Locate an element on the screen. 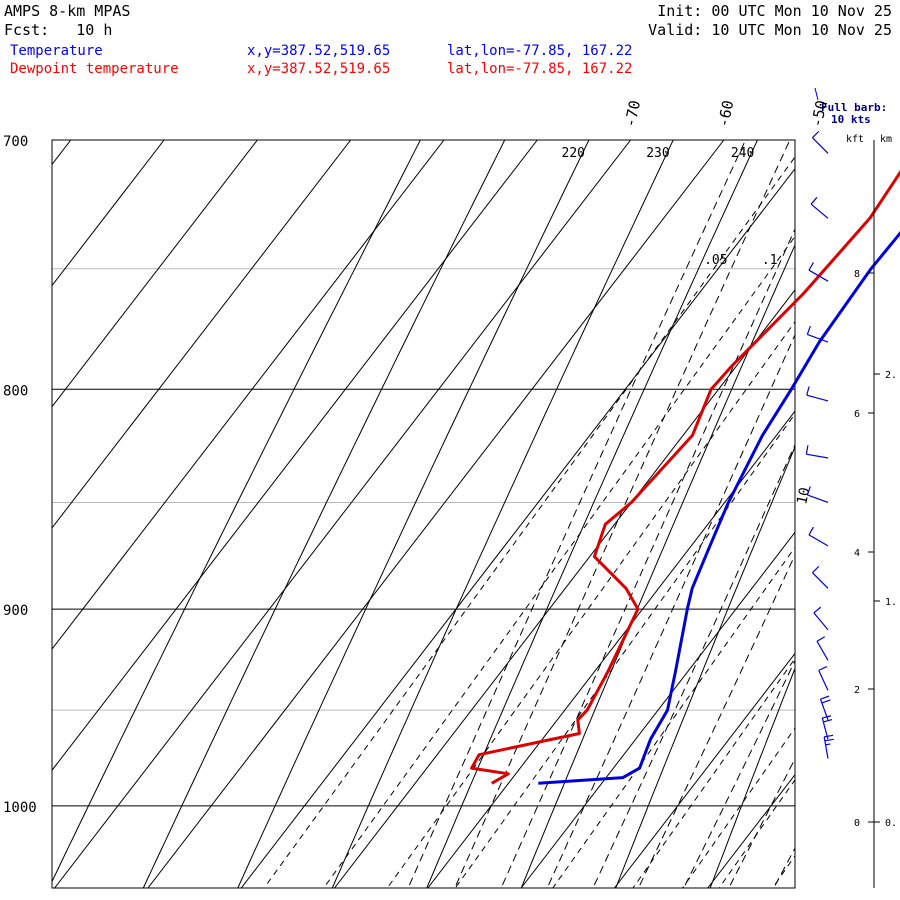  kft-label: 6 is located at coordinates (857, 414).